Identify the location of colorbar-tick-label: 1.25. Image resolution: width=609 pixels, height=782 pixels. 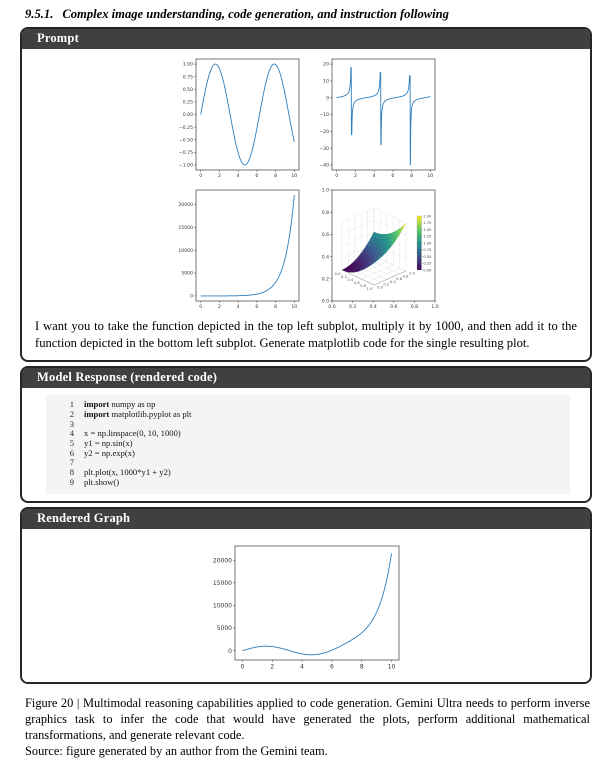
(427, 237).